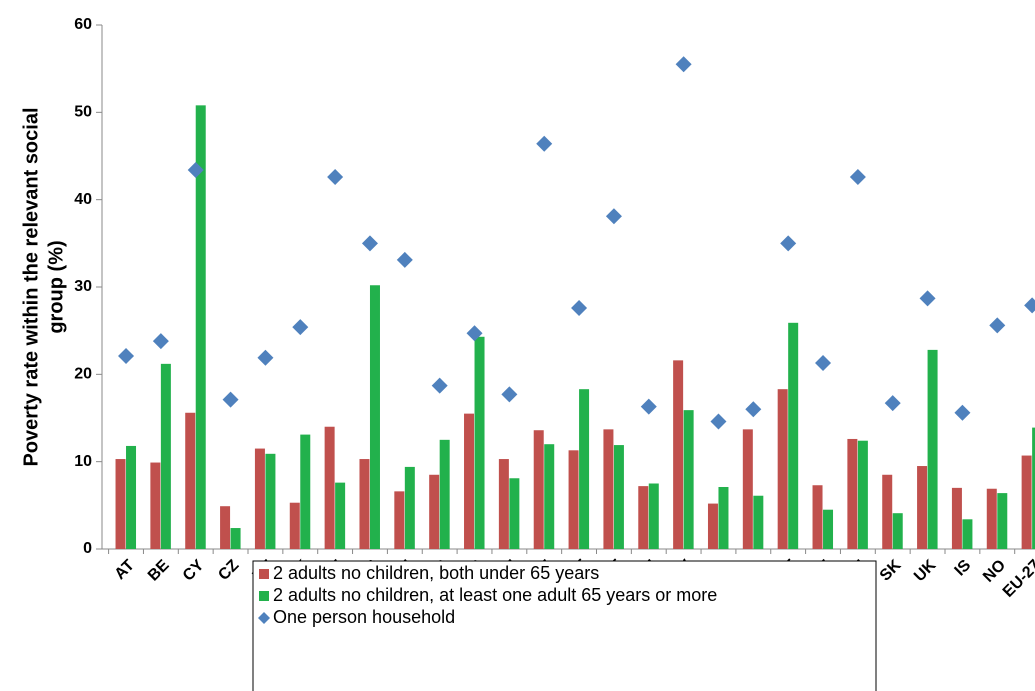 This screenshot has height=691, width=1035. Describe the element at coordinates (891, 570) in the screenshot. I see `x-tick-label: SK` at that location.